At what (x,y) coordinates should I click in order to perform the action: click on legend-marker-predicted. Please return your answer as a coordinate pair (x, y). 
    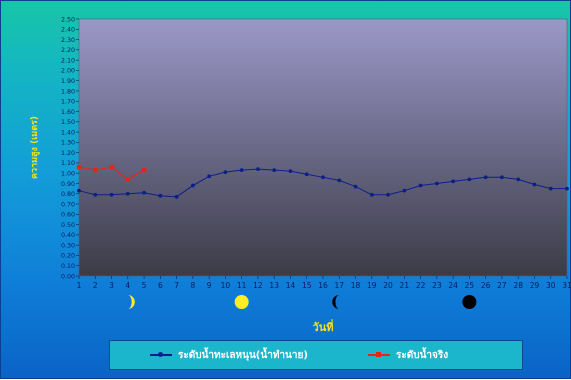
    Looking at the image, I should click on (160, 354).